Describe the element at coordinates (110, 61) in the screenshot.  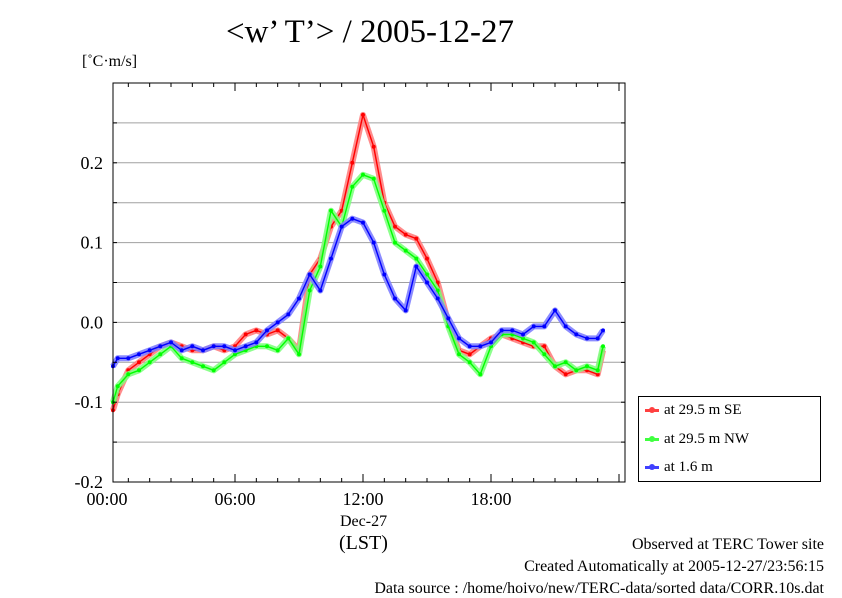
I see `y-axis-unit-label: [˚C·m/s]` at that location.